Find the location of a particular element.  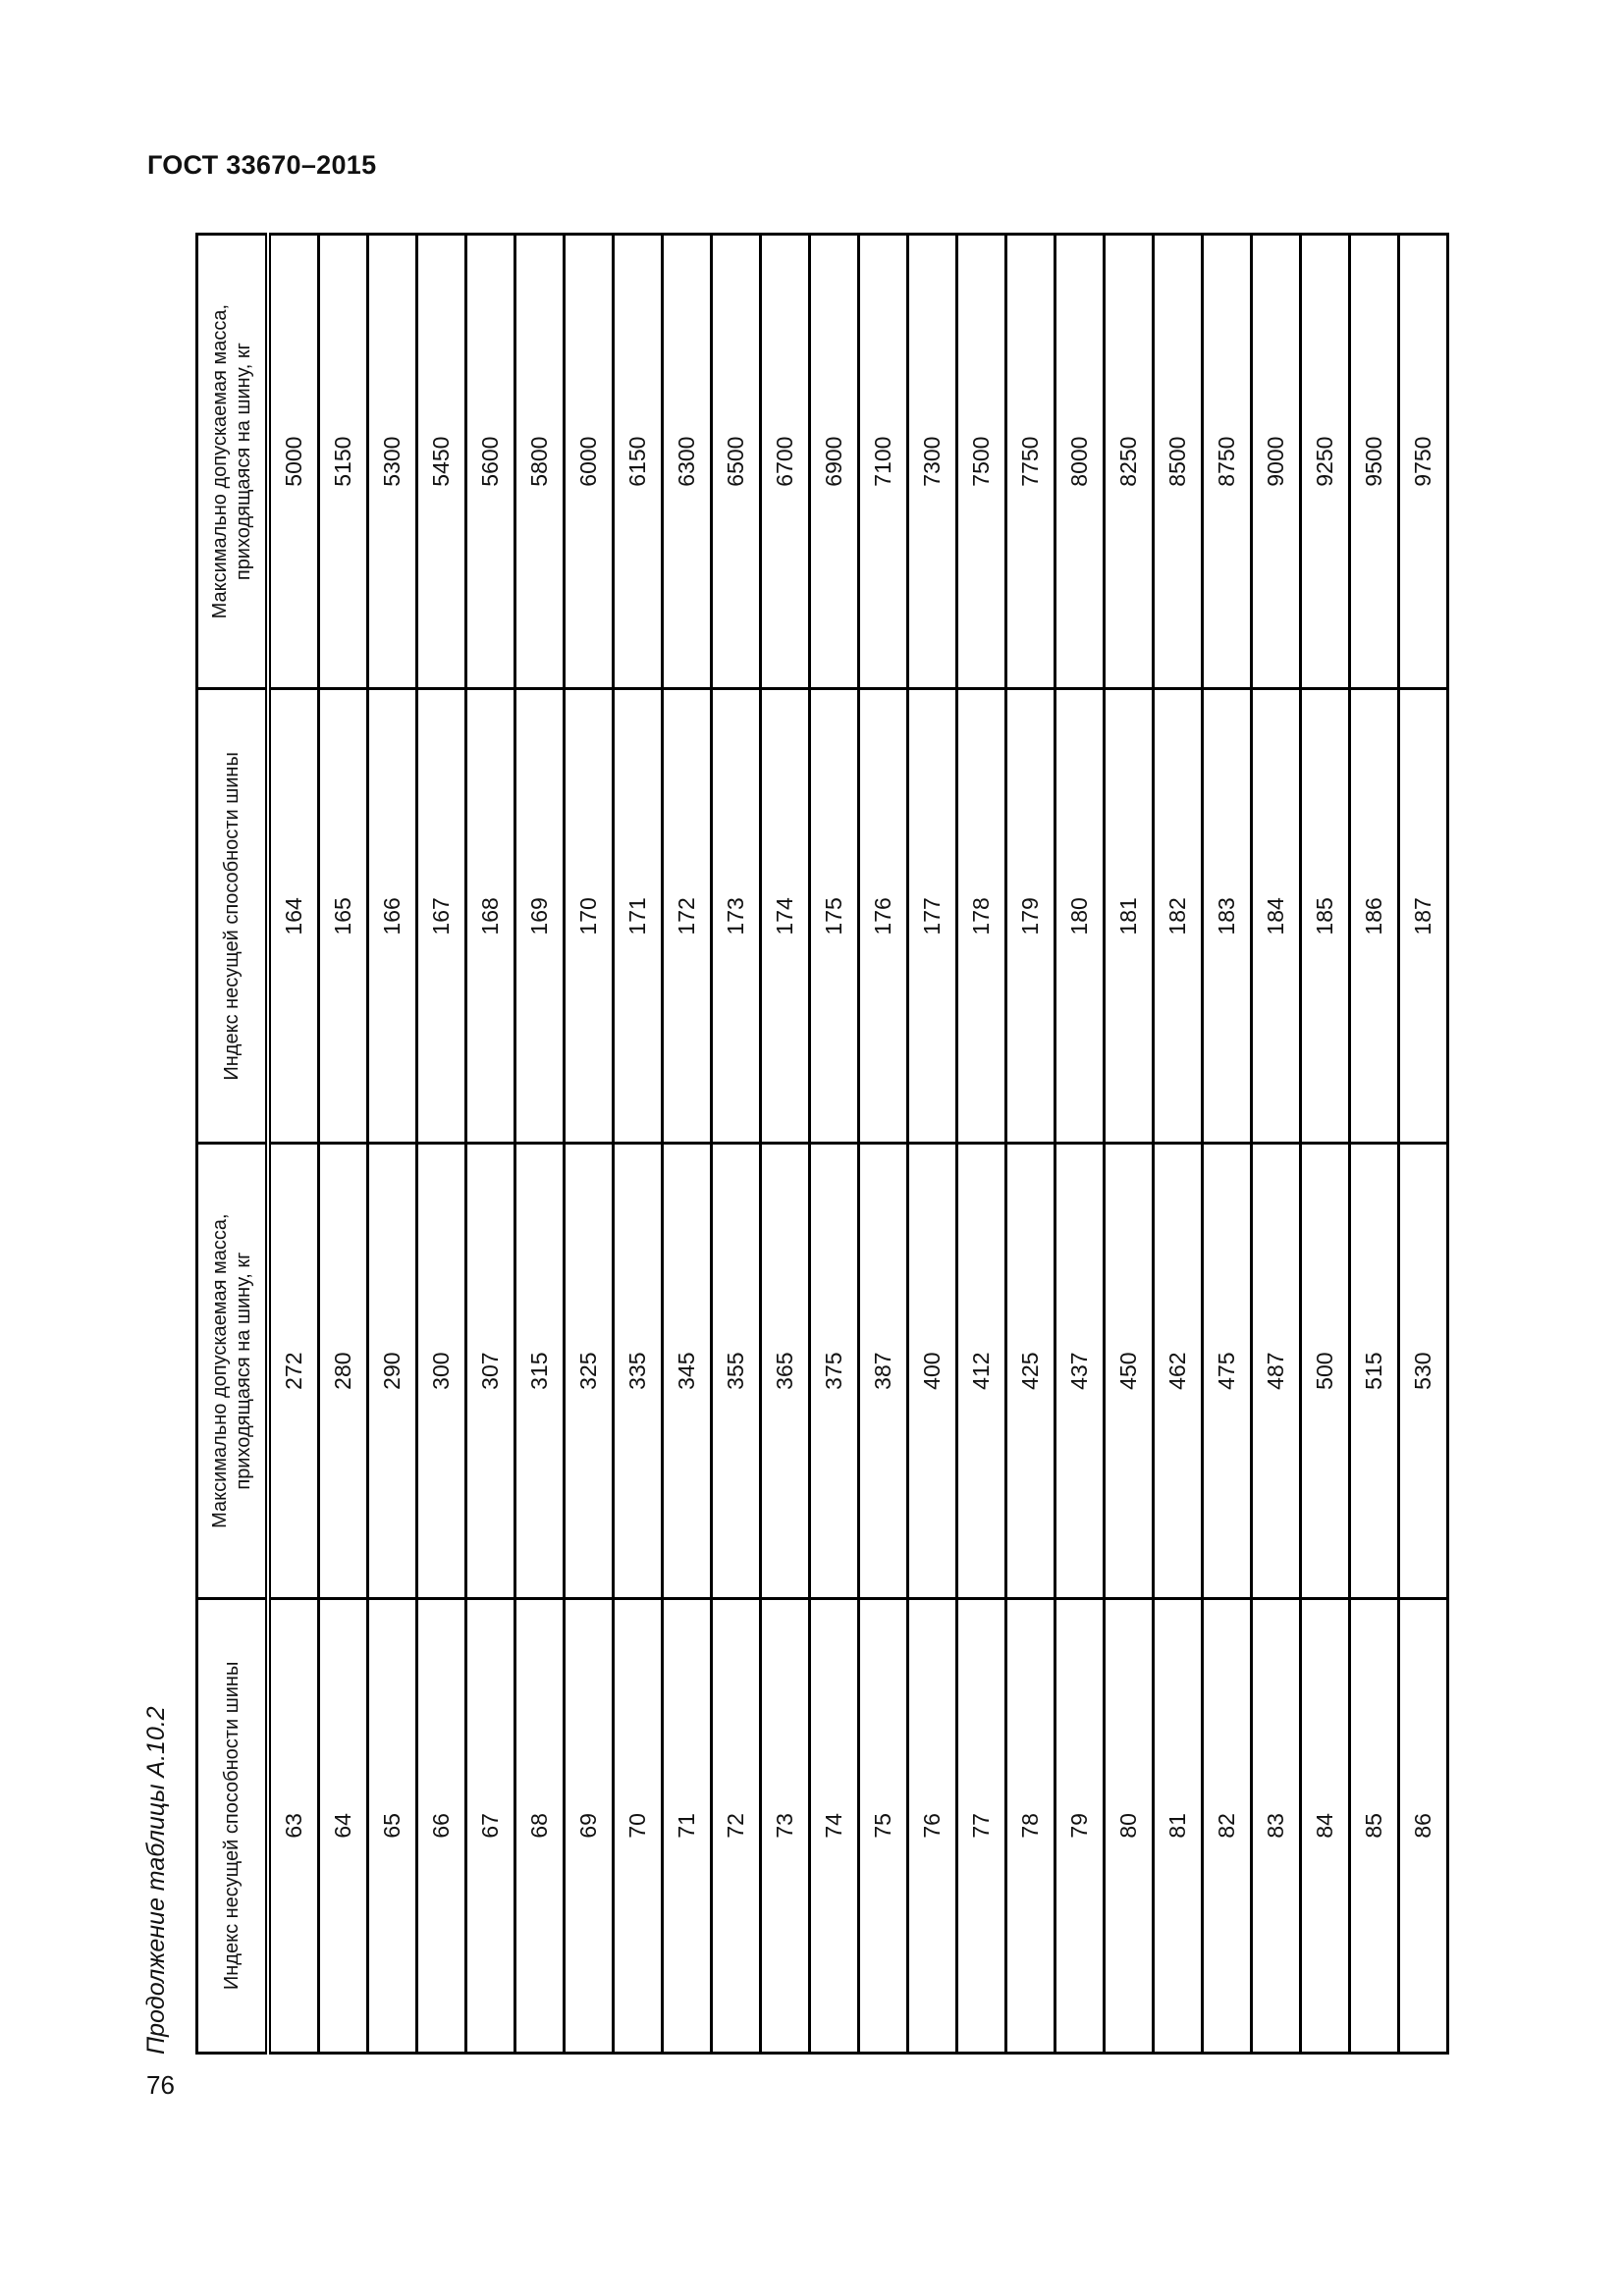

load-index-cell: 174 is located at coordinates (785, 916).